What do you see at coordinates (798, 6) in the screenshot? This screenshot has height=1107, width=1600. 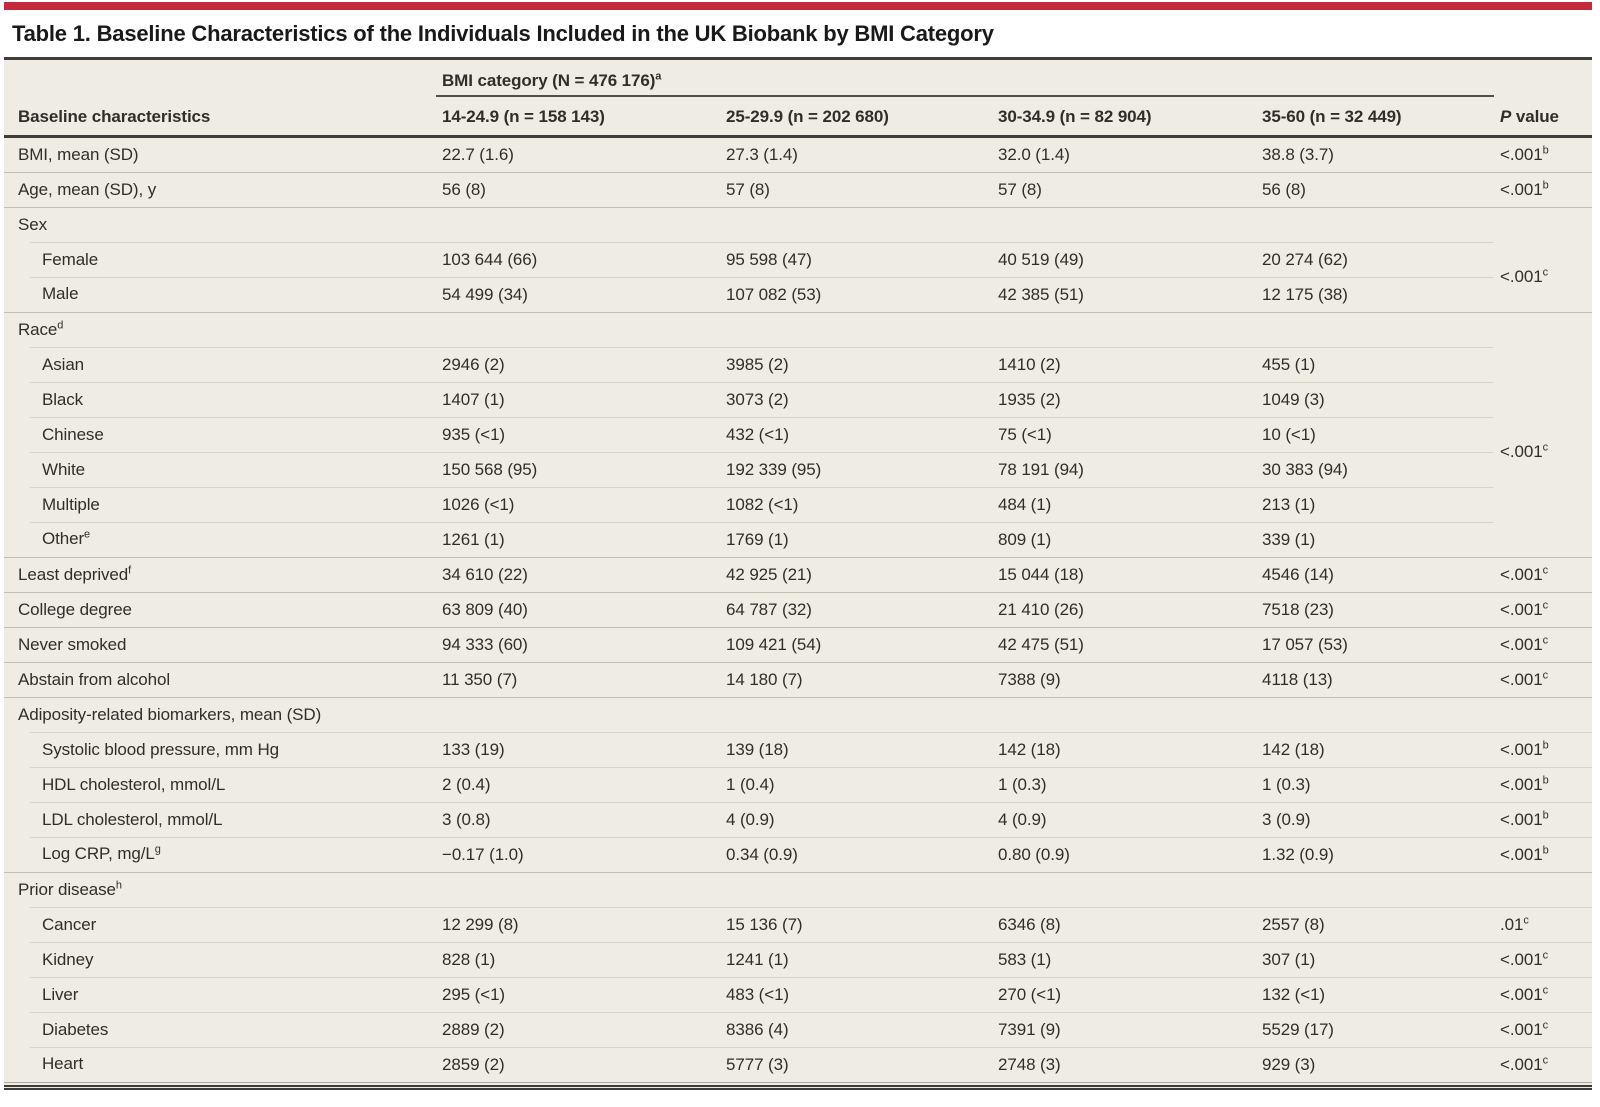 I see `accent-bar` at bounding box center [798, 6].